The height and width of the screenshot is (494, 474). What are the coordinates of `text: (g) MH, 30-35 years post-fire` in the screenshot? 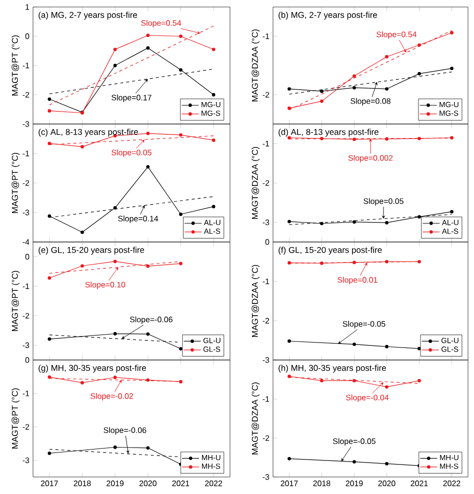 It's located at (92, 368).